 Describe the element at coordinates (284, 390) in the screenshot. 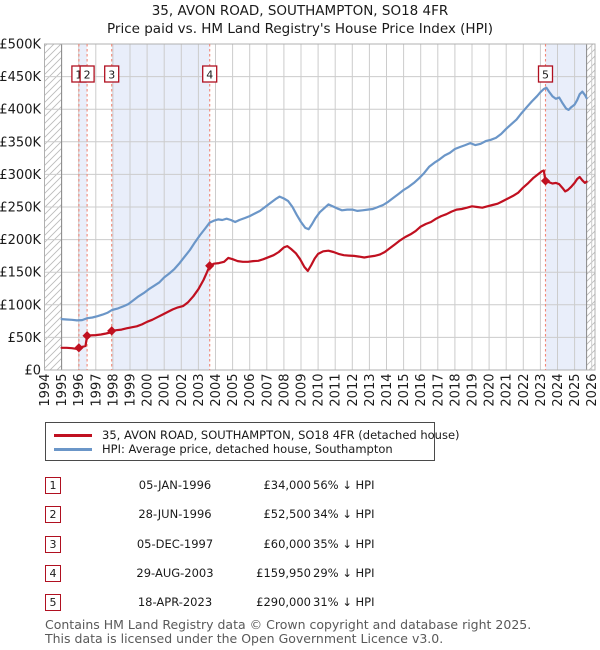

I see `x-axis-tick-label: 2008` at that location.